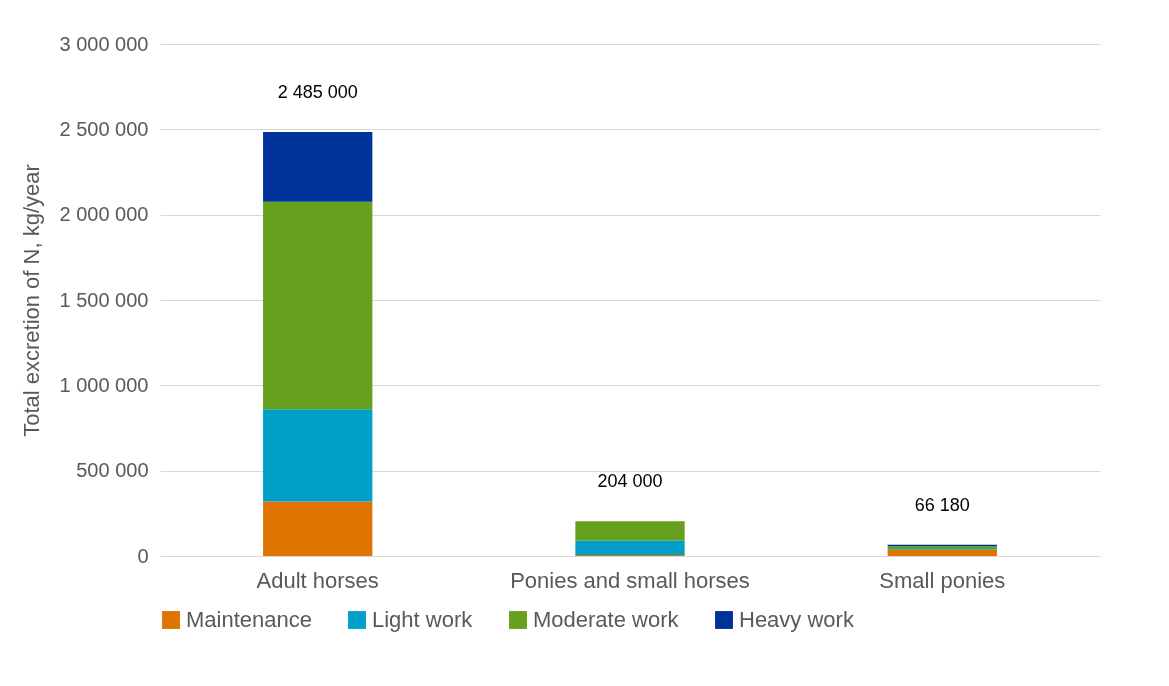 Image resolution: width=1169 pixels, height=686 pixels. I want to click on legend-label: Moderate work, so click(606, 619).